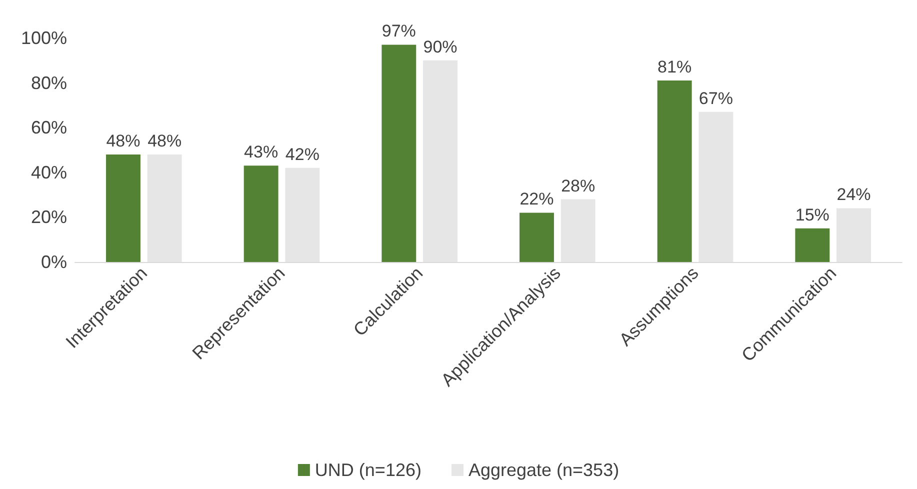 Image resolution: width=917 pixels, height=489 pixels. Describe the element at coordinates (48, 217) in the screenshot. I see `y-tick-label: 20%` at that location.